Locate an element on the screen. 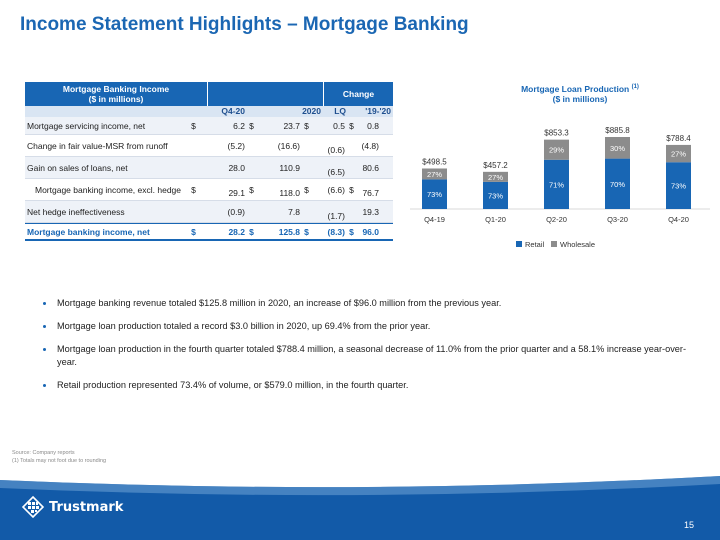 This screenshot has height=540, width=720. row-label: Mortgage banking income, net is located at coordinates (88, 231).